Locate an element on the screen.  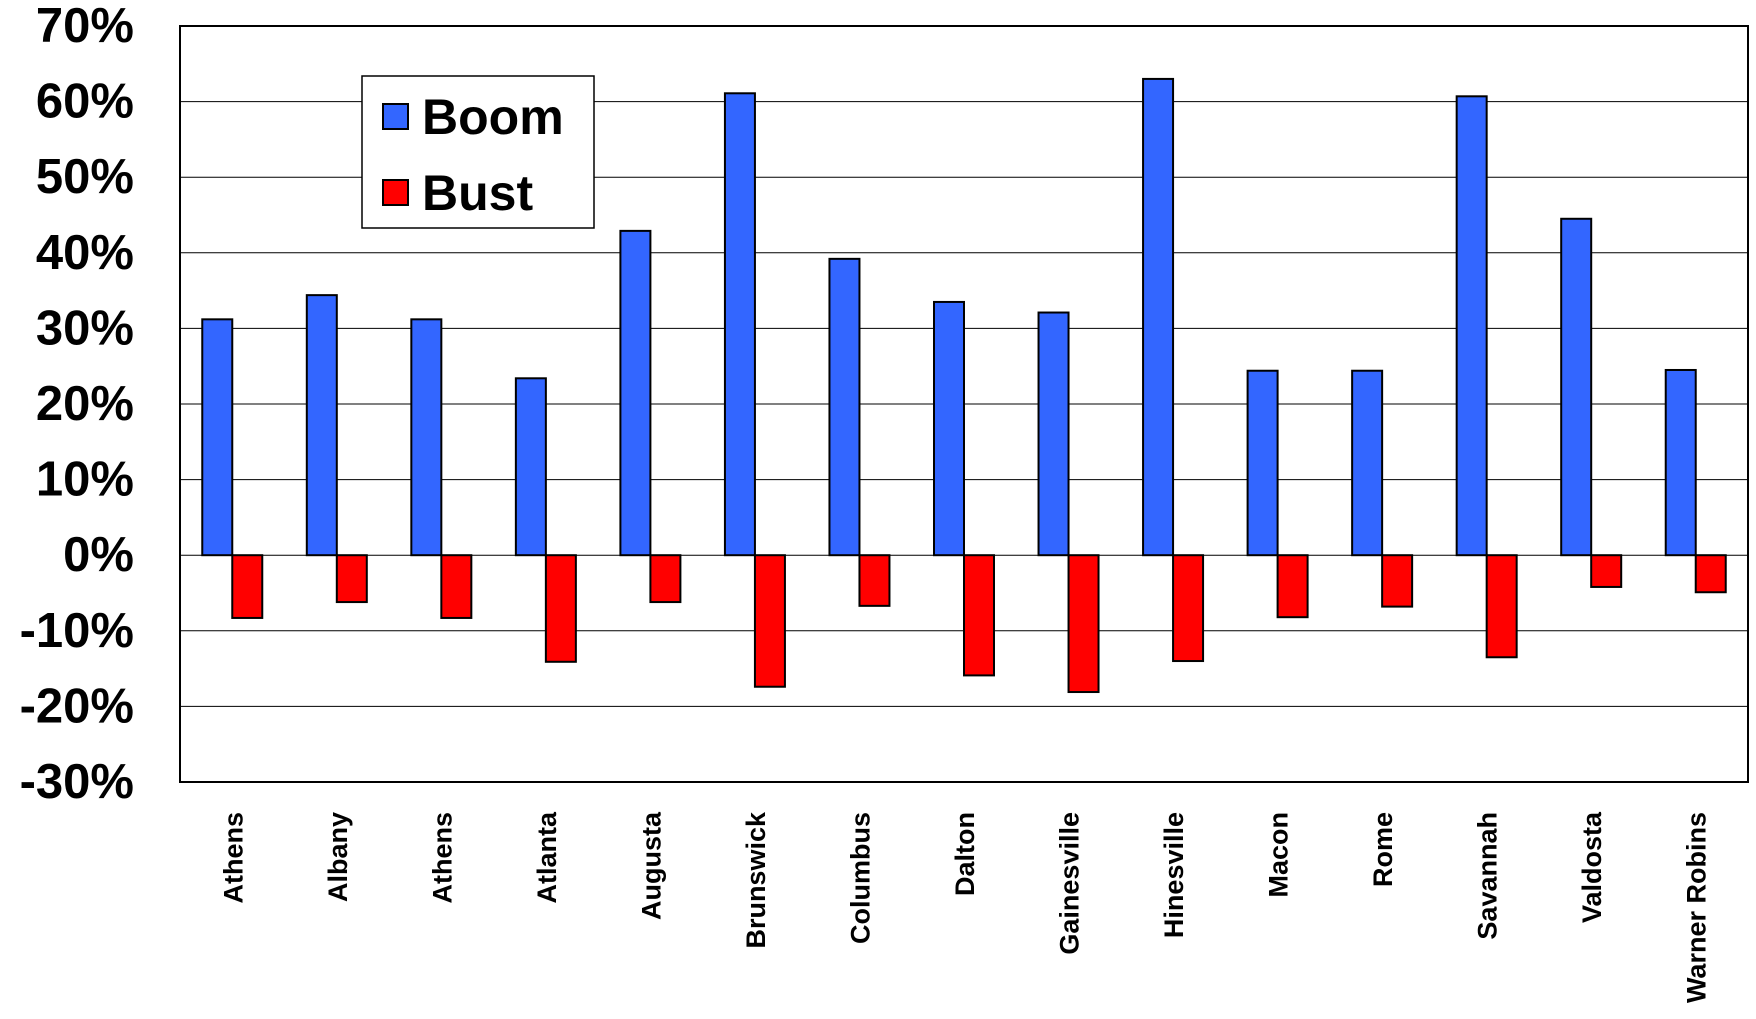
y-tick-label: 20% is located at coordinates (85, 404).